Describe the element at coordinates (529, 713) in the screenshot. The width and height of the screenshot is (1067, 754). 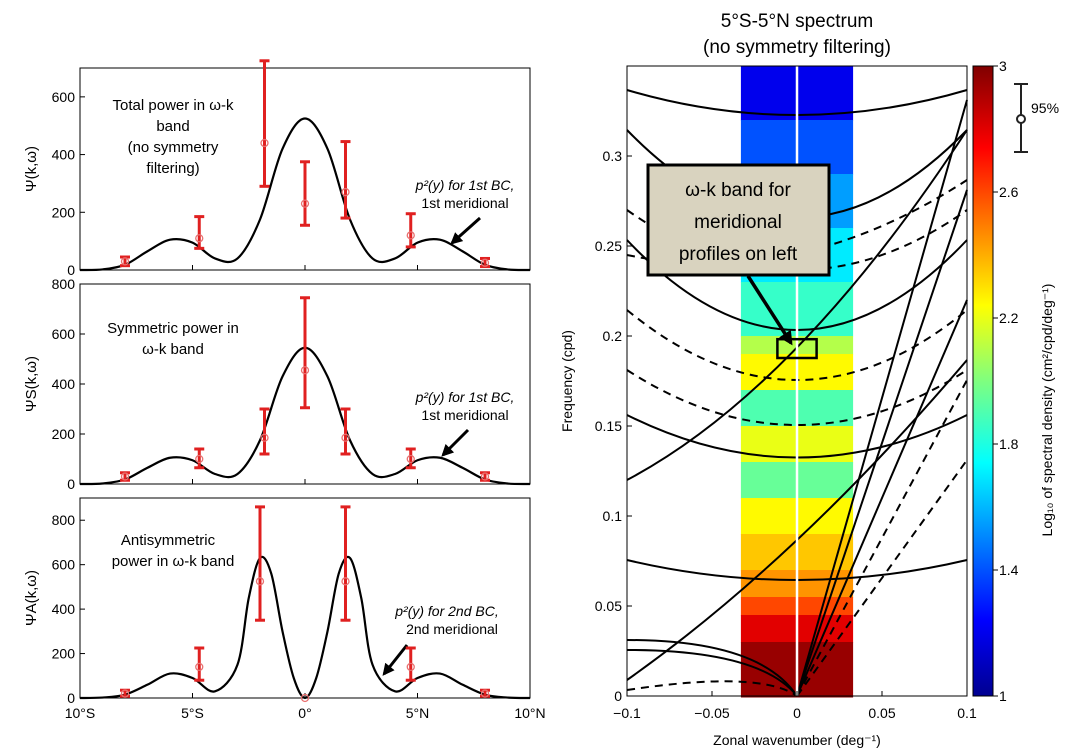
I see `x-tick-label: 10°N` at that location.